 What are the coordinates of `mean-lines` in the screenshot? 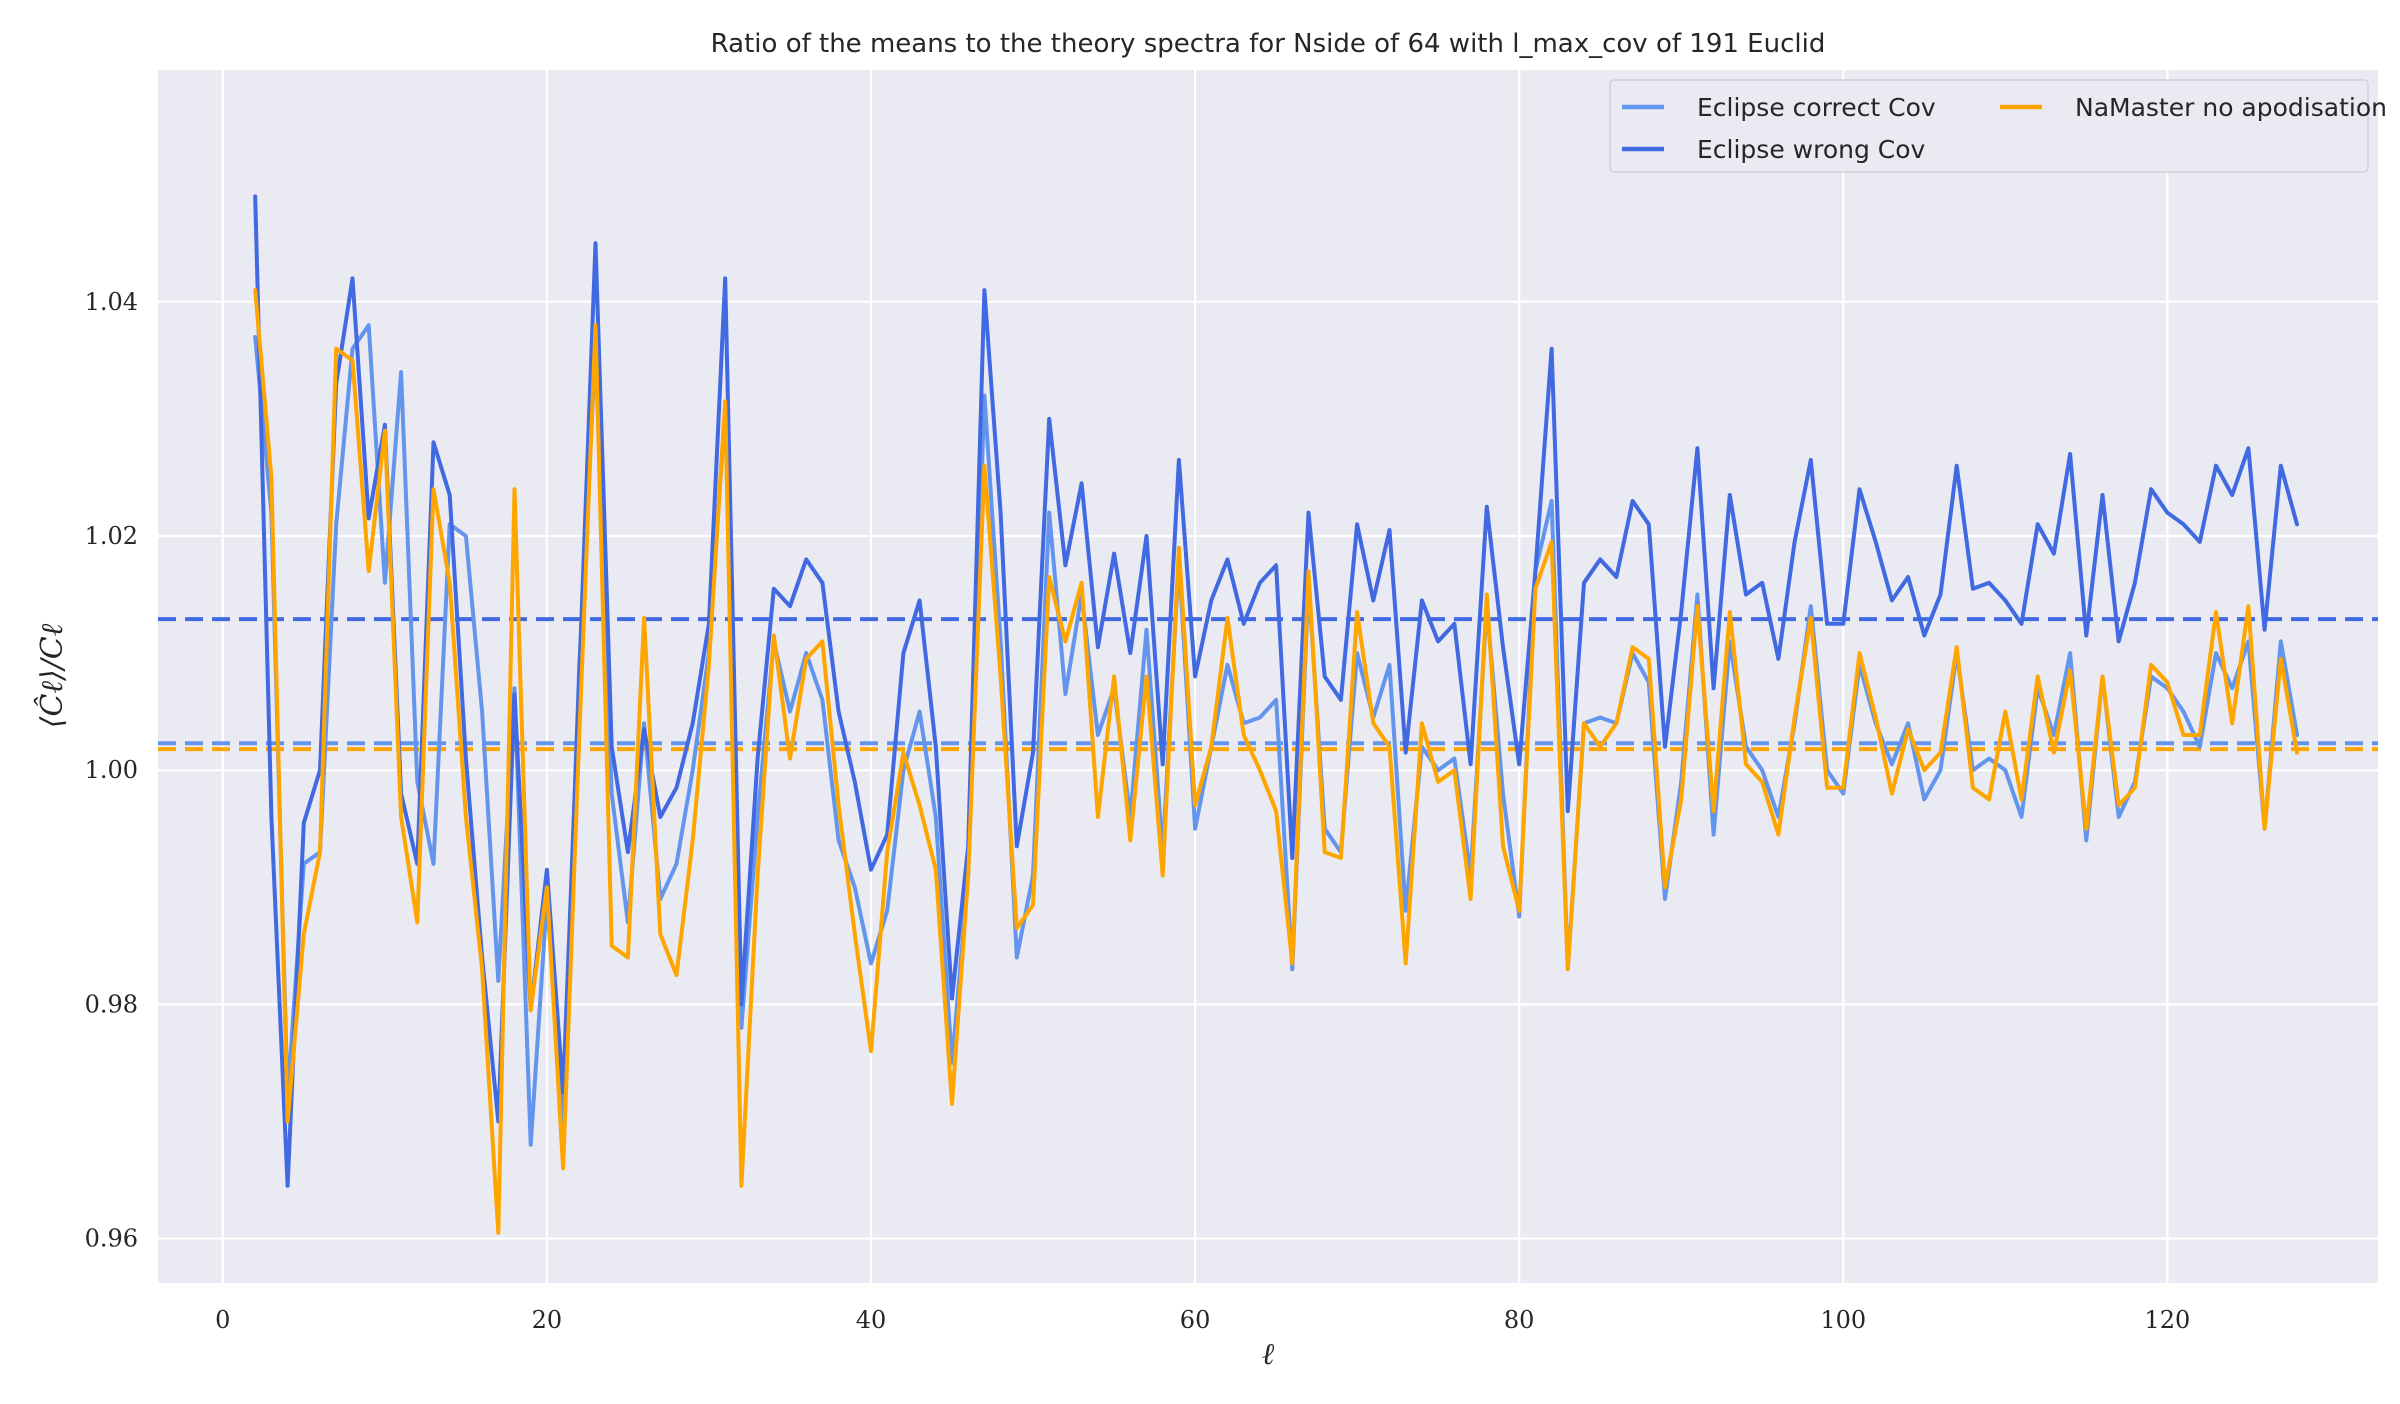 It's located at (1268, 684).